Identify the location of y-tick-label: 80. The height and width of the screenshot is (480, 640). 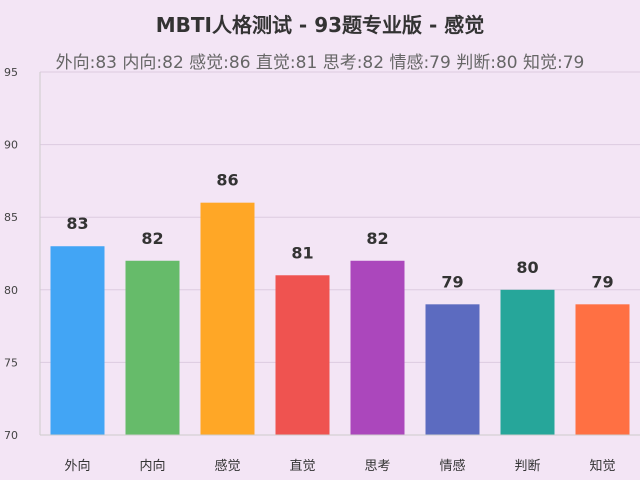
(11, 290).